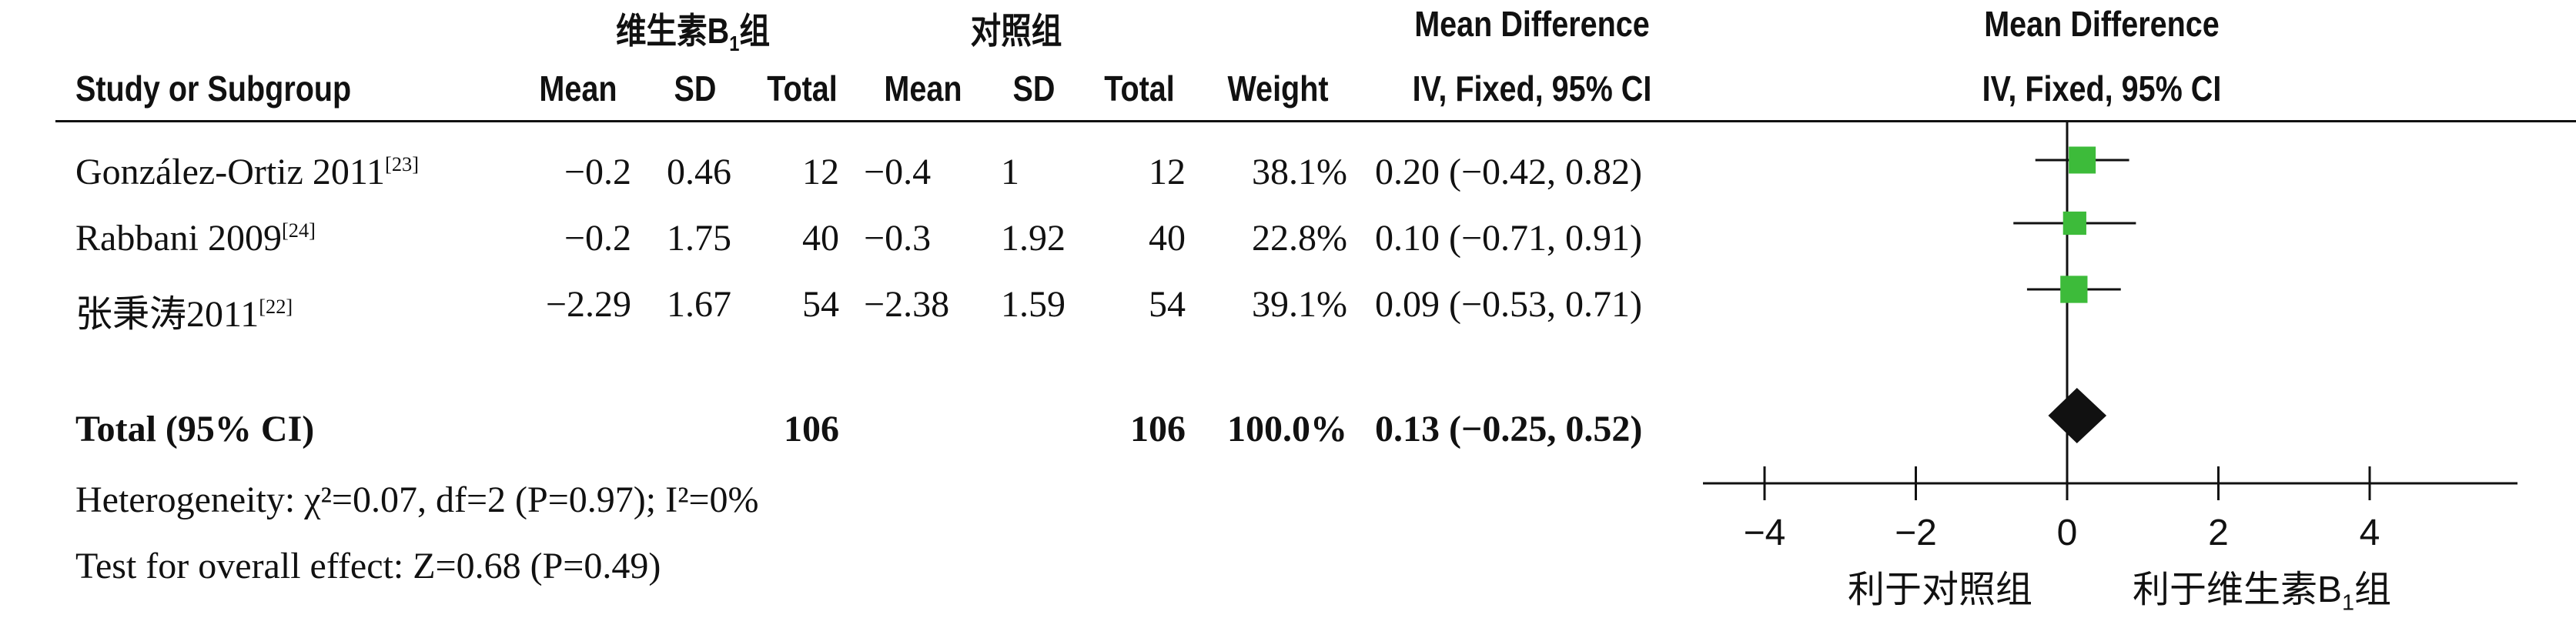 Image resolution: width=2576 pixels, height=618 pixels. What do you see at coordinates (1300, 238) in the screenshot?
I see `weight-cell: 22.8%` at bounding box center [1300, 238].